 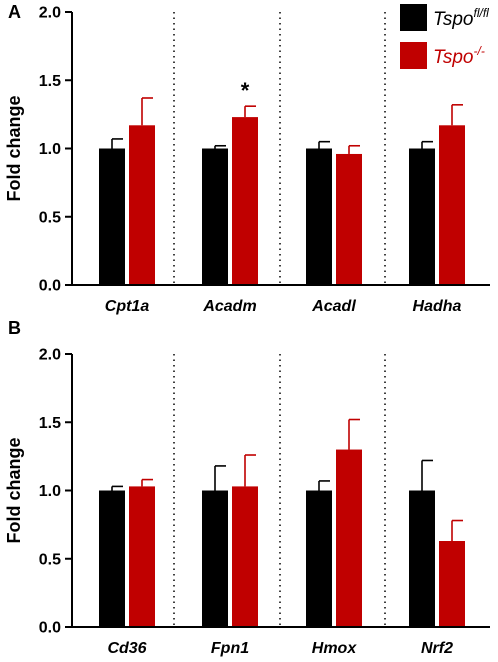 I want to click on category-label-cpt1a: Cpt1a, so click(x=127, y=306).